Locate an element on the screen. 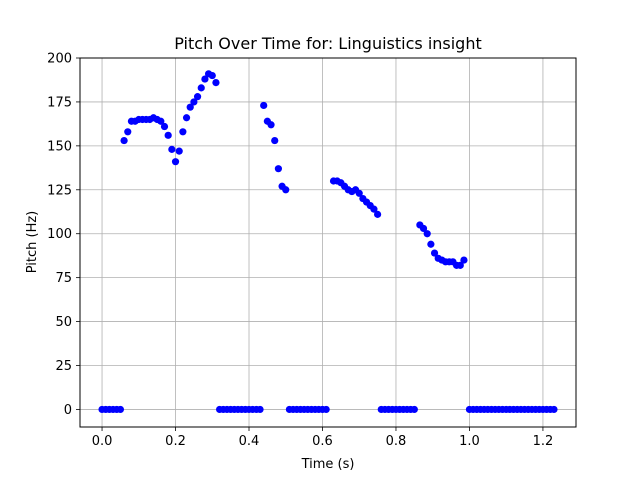 Image resolution: width=640 pixels, height=480 pixels. x-tick-label: 1.0 is located at coordinates (469, 441).